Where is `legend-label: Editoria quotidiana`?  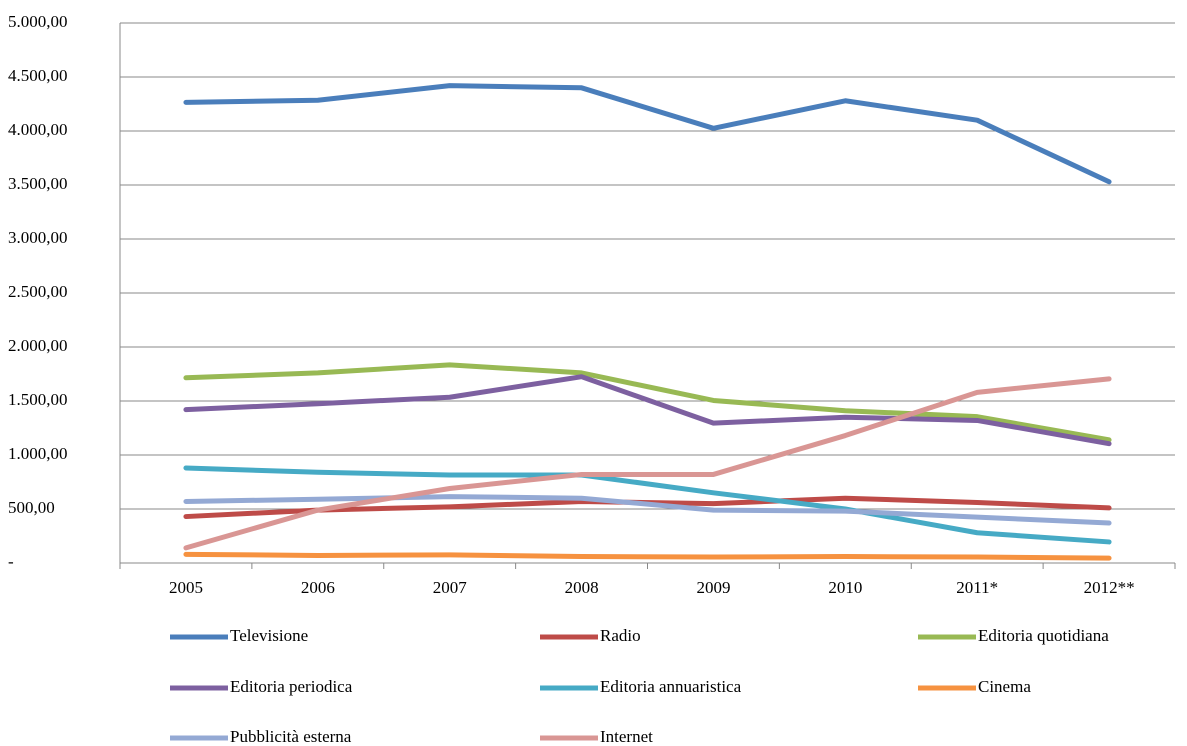
legend-label: Editoria quotidiana is located at coordinates (1043, 635).